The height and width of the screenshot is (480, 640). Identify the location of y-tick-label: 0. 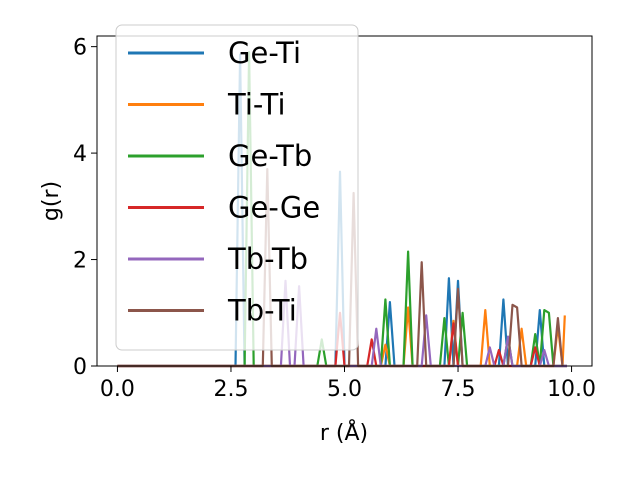
(80, 367).